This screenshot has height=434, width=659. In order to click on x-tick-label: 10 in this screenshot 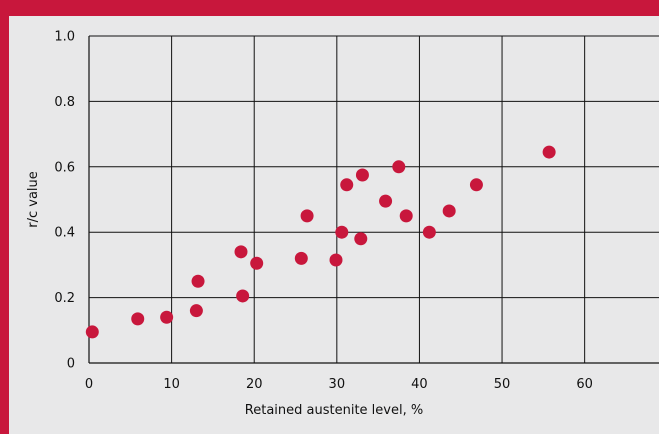, I will do `click(171, 384)`.